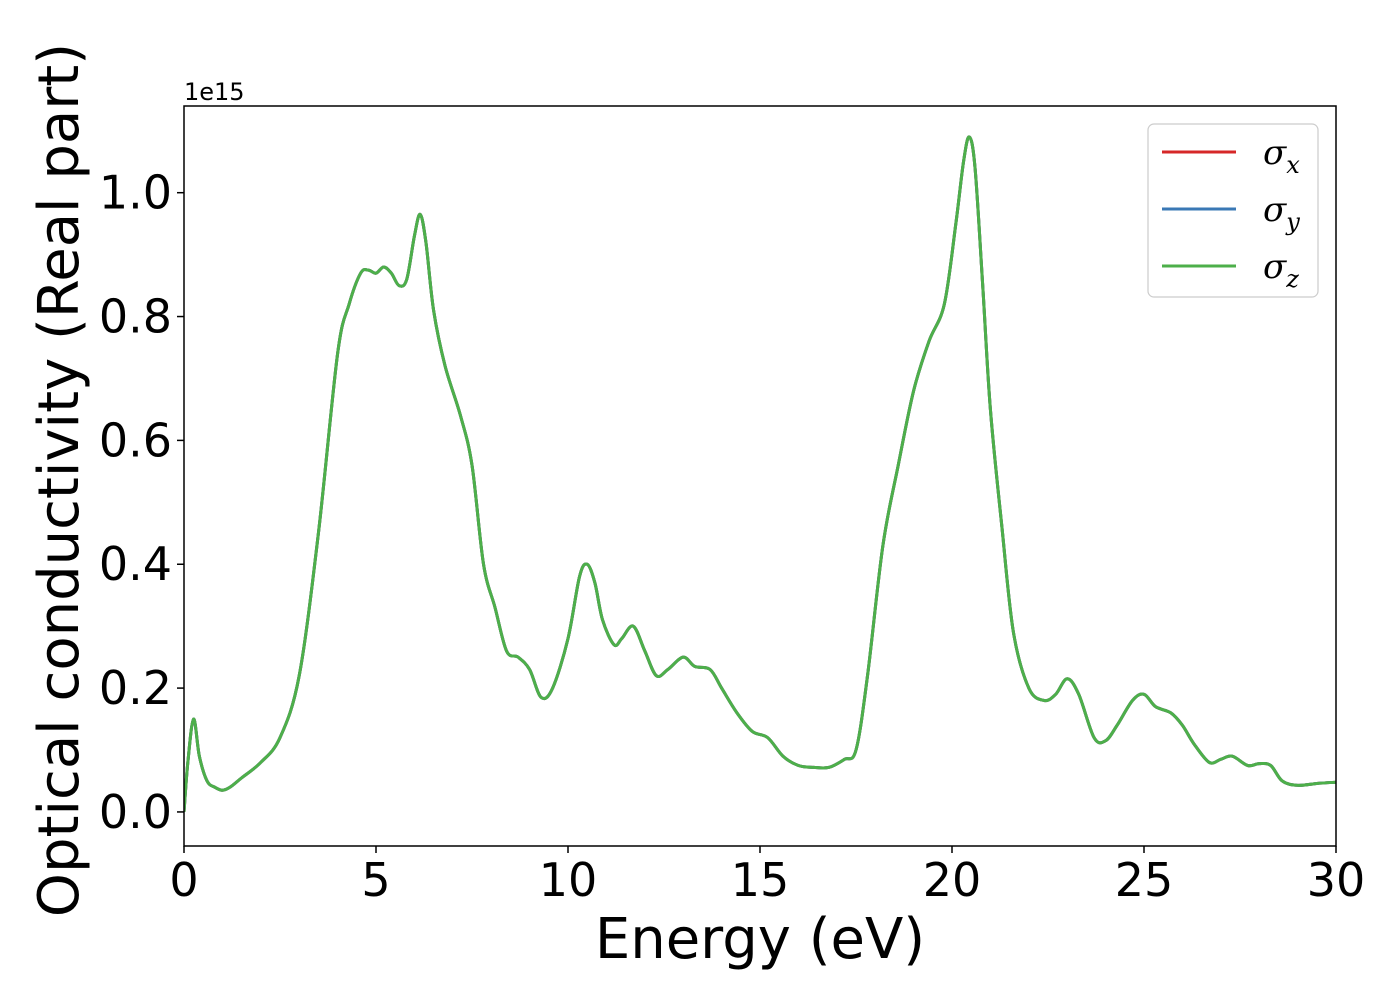  What do you see at coordinates (135, 440) in the screenshot?
I see `y-tick-label: 0.6` at bounding box center [135, 440].